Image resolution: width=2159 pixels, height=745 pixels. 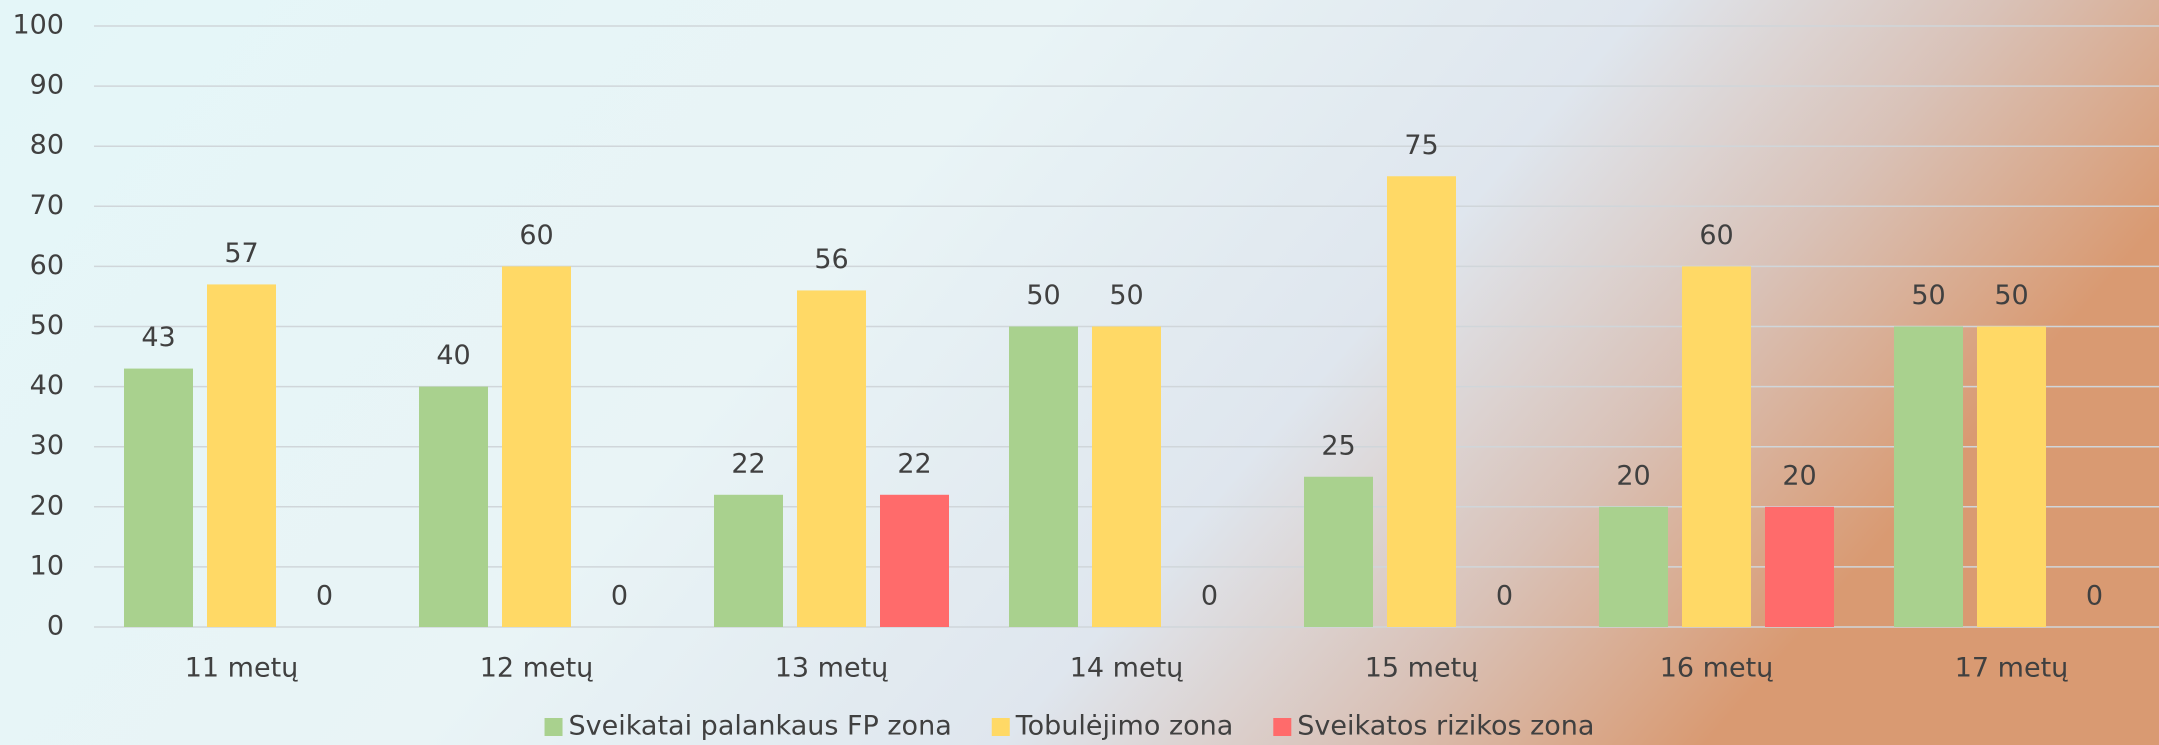 What do you see at coordinates (760, 726) in the screenshot?
I see `legend-label: Sveikatai palankaus FP zona` at bounding box center [760, 726].